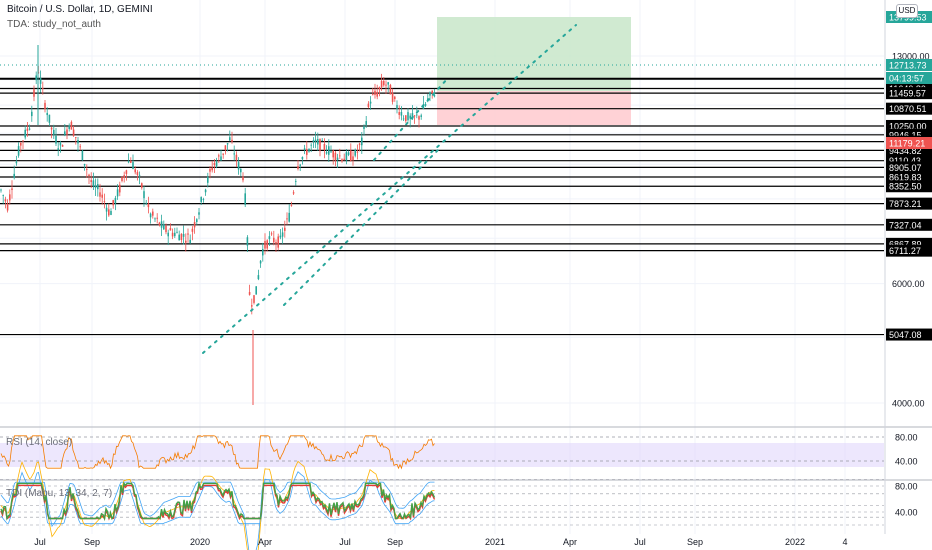 The height and width of the screenshot is (550, 932). What do you see at coordinates (909, 250) in the screenshot?
I see `level-label: 6711.27` at bounding box center [909, 250].